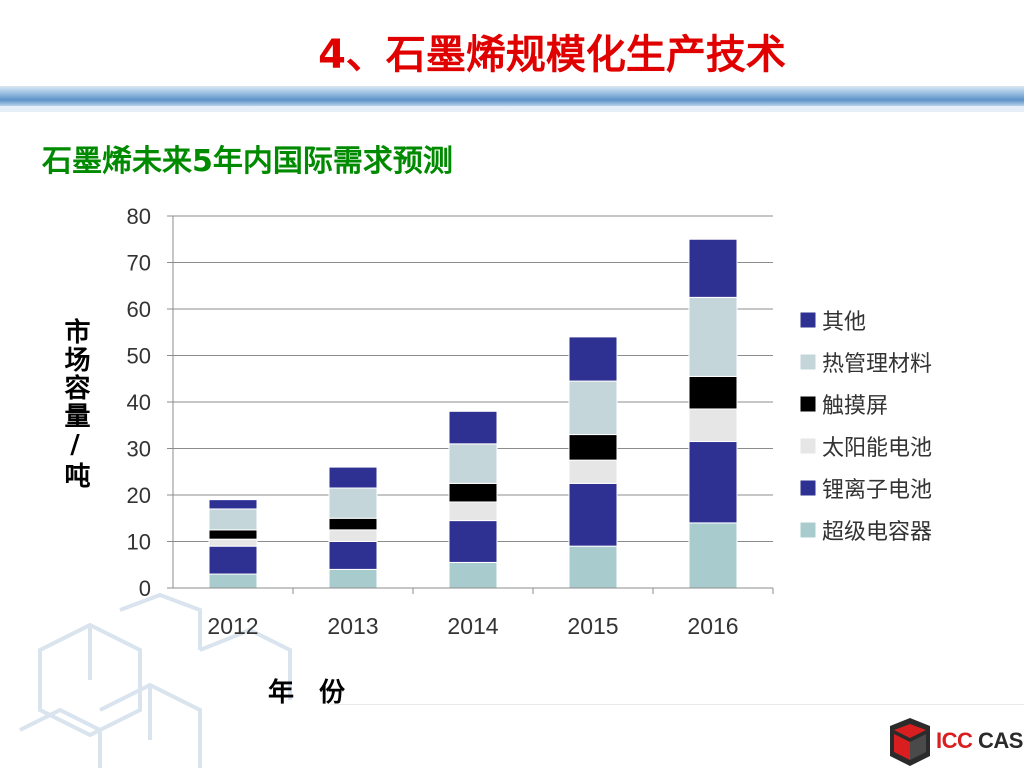 The height and width of the screenshot is (768, 1024). I want to click on x-tick-label: 2014, so click(472, 626).